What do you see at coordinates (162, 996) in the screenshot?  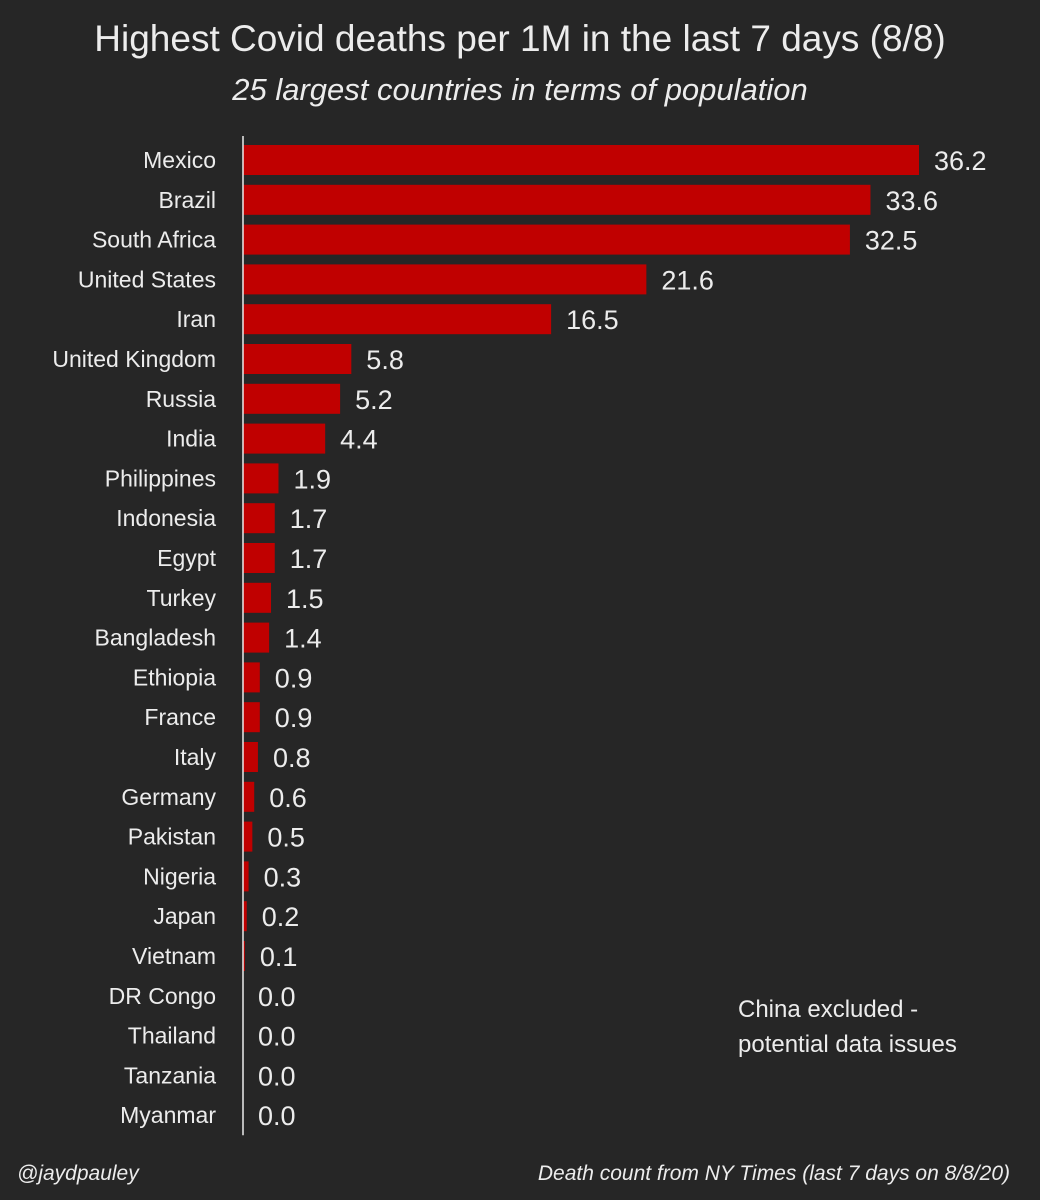 I see `category-label: DR Congo` at bounding box center [162, 996].